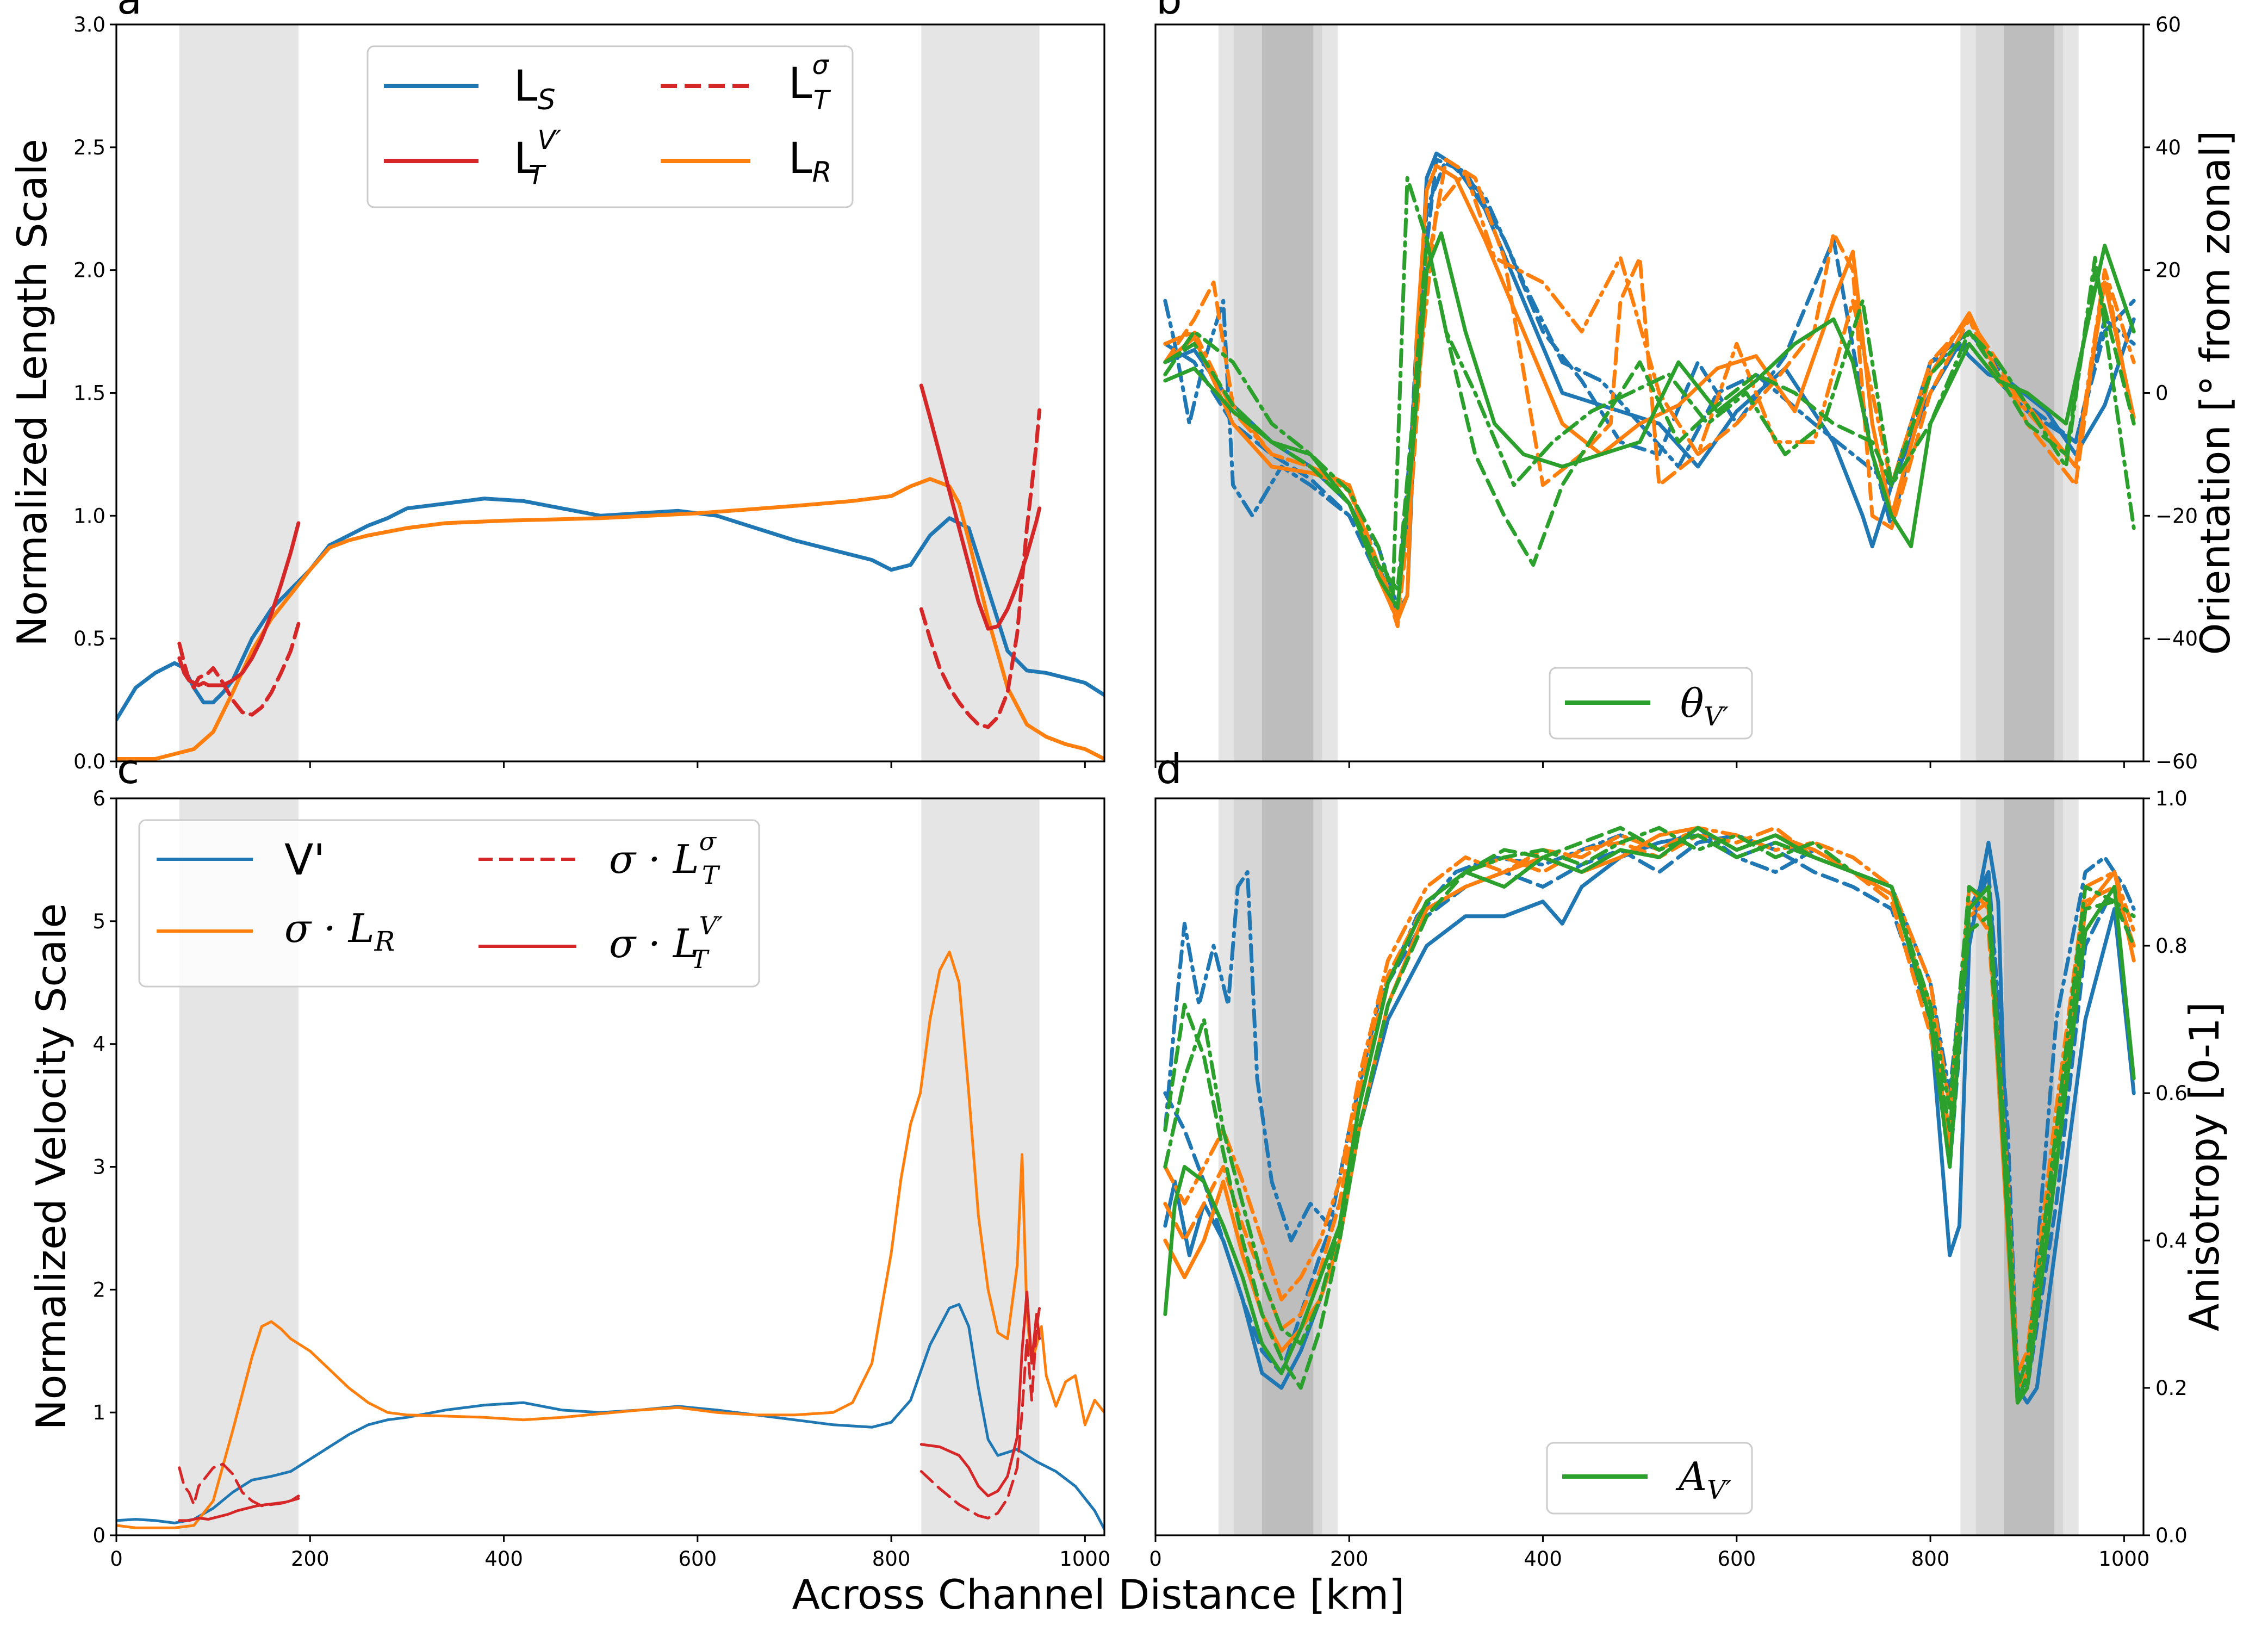 This screenshot has height=1631, width=2268. I want to click on y-tick-label: 5, so click(99, 921).